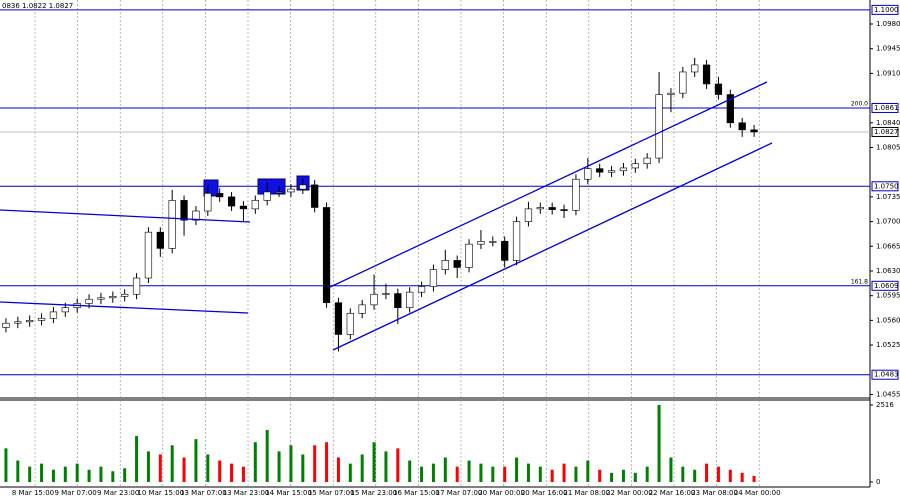  I want to click on level-label: 1.0861, so click(886, 108).